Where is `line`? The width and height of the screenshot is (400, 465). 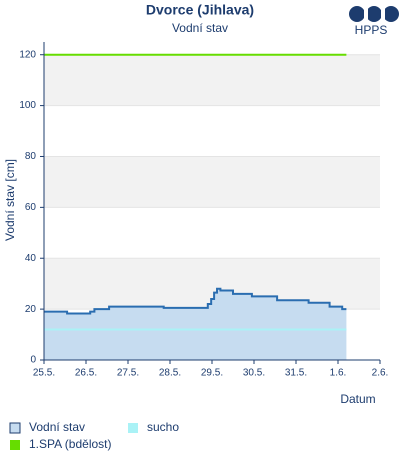 line is located at coordinates (195, 301).